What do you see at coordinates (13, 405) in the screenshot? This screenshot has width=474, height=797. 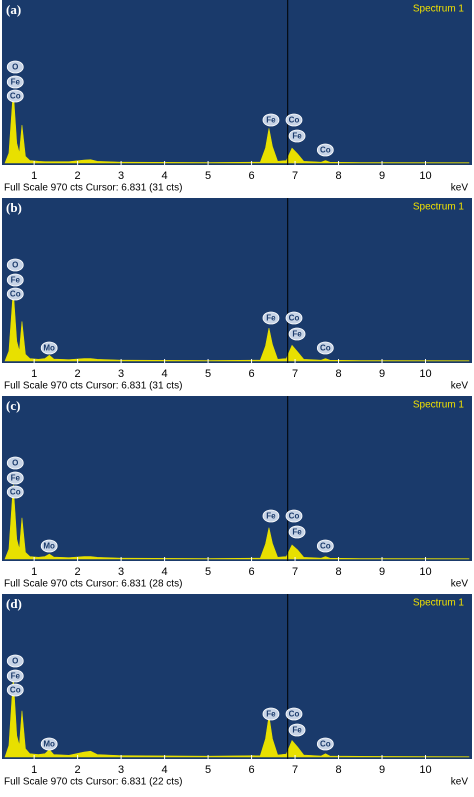 I see `panel-label: (c)` at bounding box center [13, 405].